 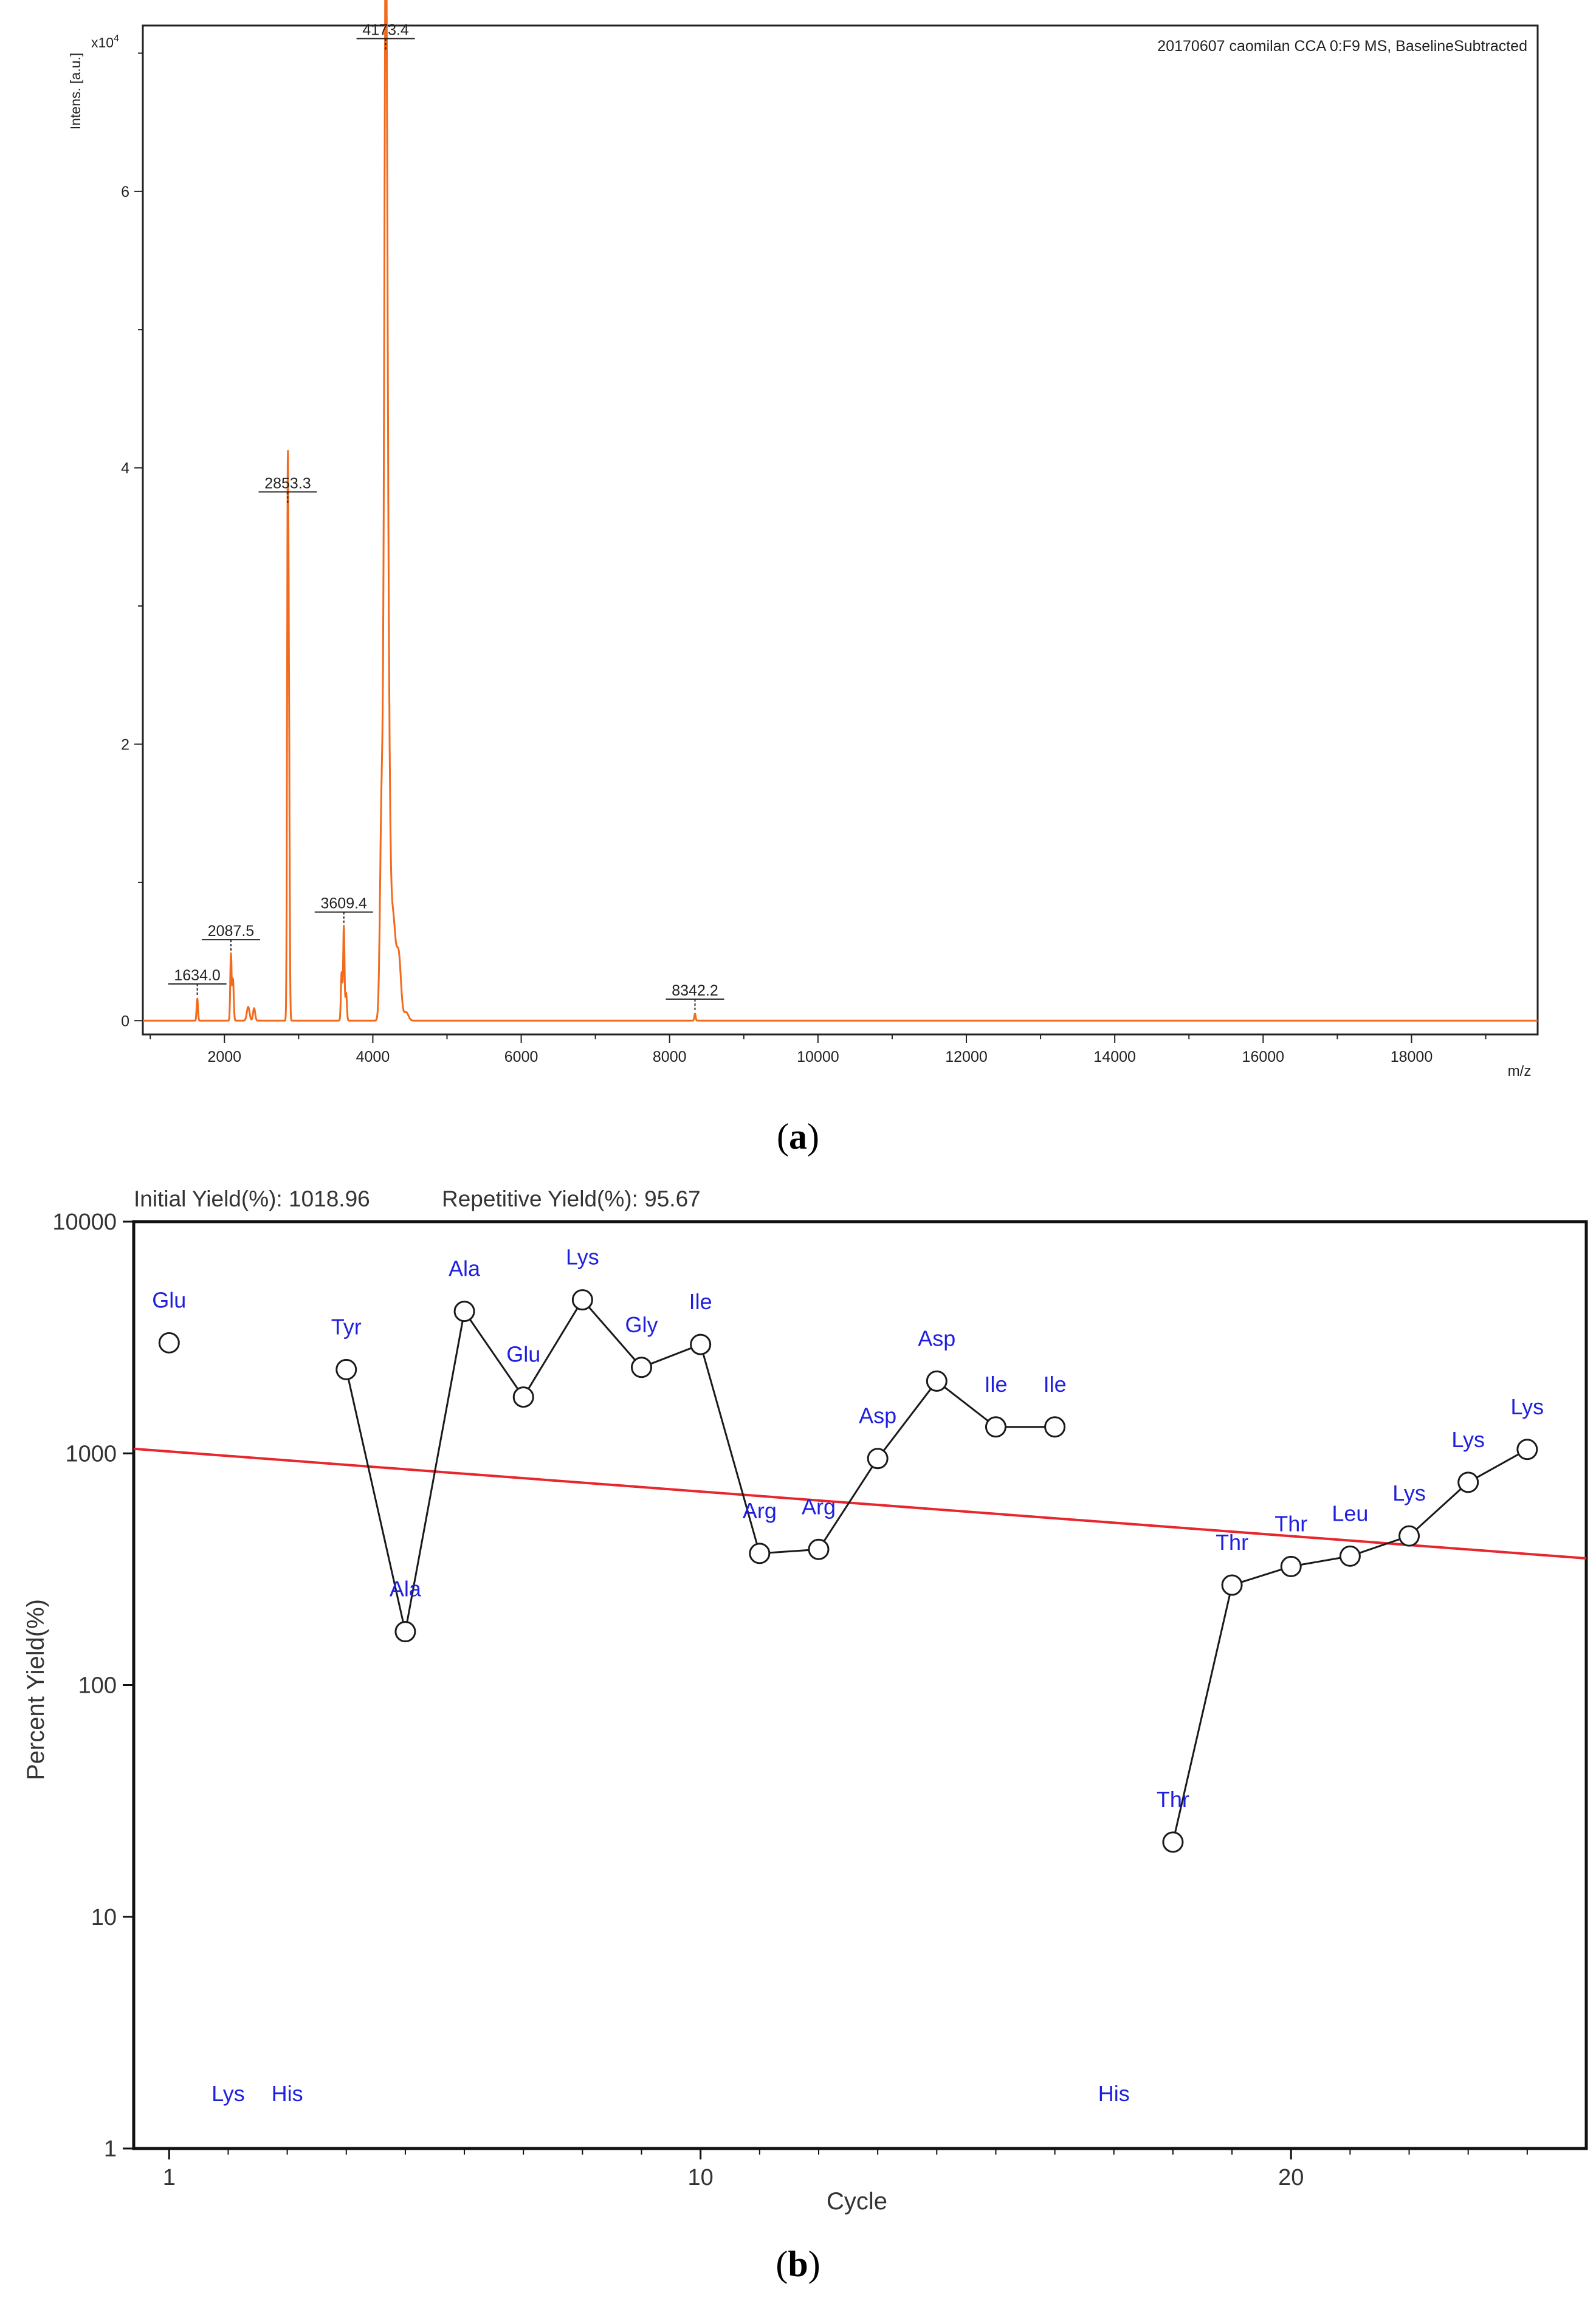 What do you see at coordinates (125, 1021) in the screenshot?
I see `y-tick-label: 0` at bounding box center [125, 1021].